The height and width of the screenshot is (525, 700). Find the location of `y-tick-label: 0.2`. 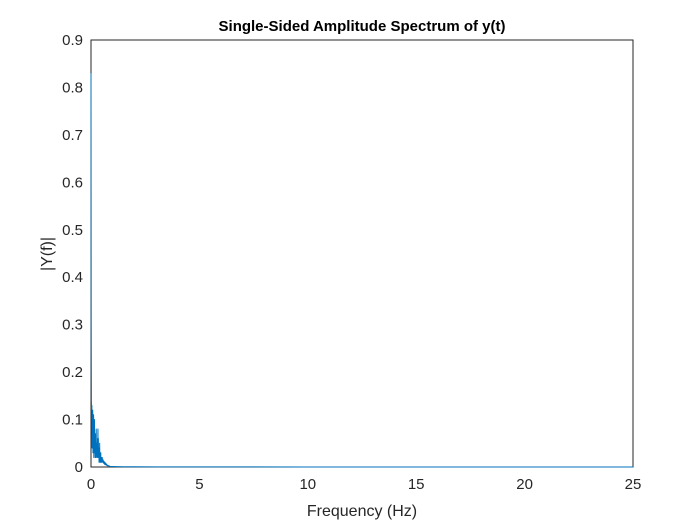

y-tick-label: 0.2 is located at coordinates (72, 372).